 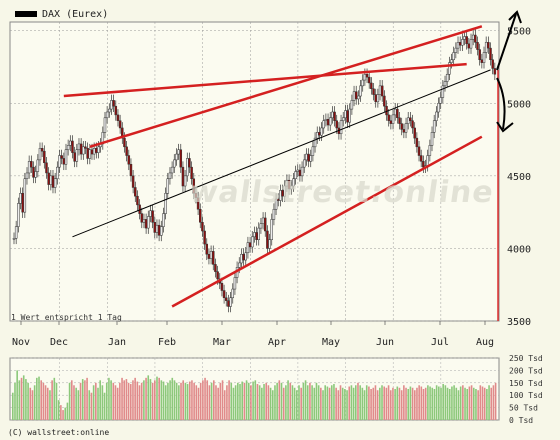 I want to click on volume-tick-label: 200 Tsd, so click(x=526, y=370).